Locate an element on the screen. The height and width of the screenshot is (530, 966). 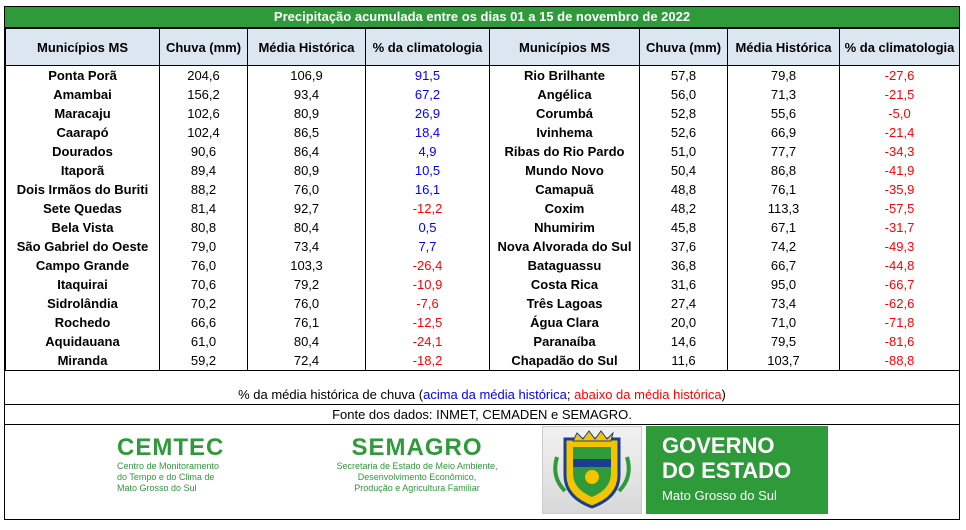
governo-logo: GOVERNO DO ESTADO Mato Grosso do Sul is located at coordinates (685, 470).